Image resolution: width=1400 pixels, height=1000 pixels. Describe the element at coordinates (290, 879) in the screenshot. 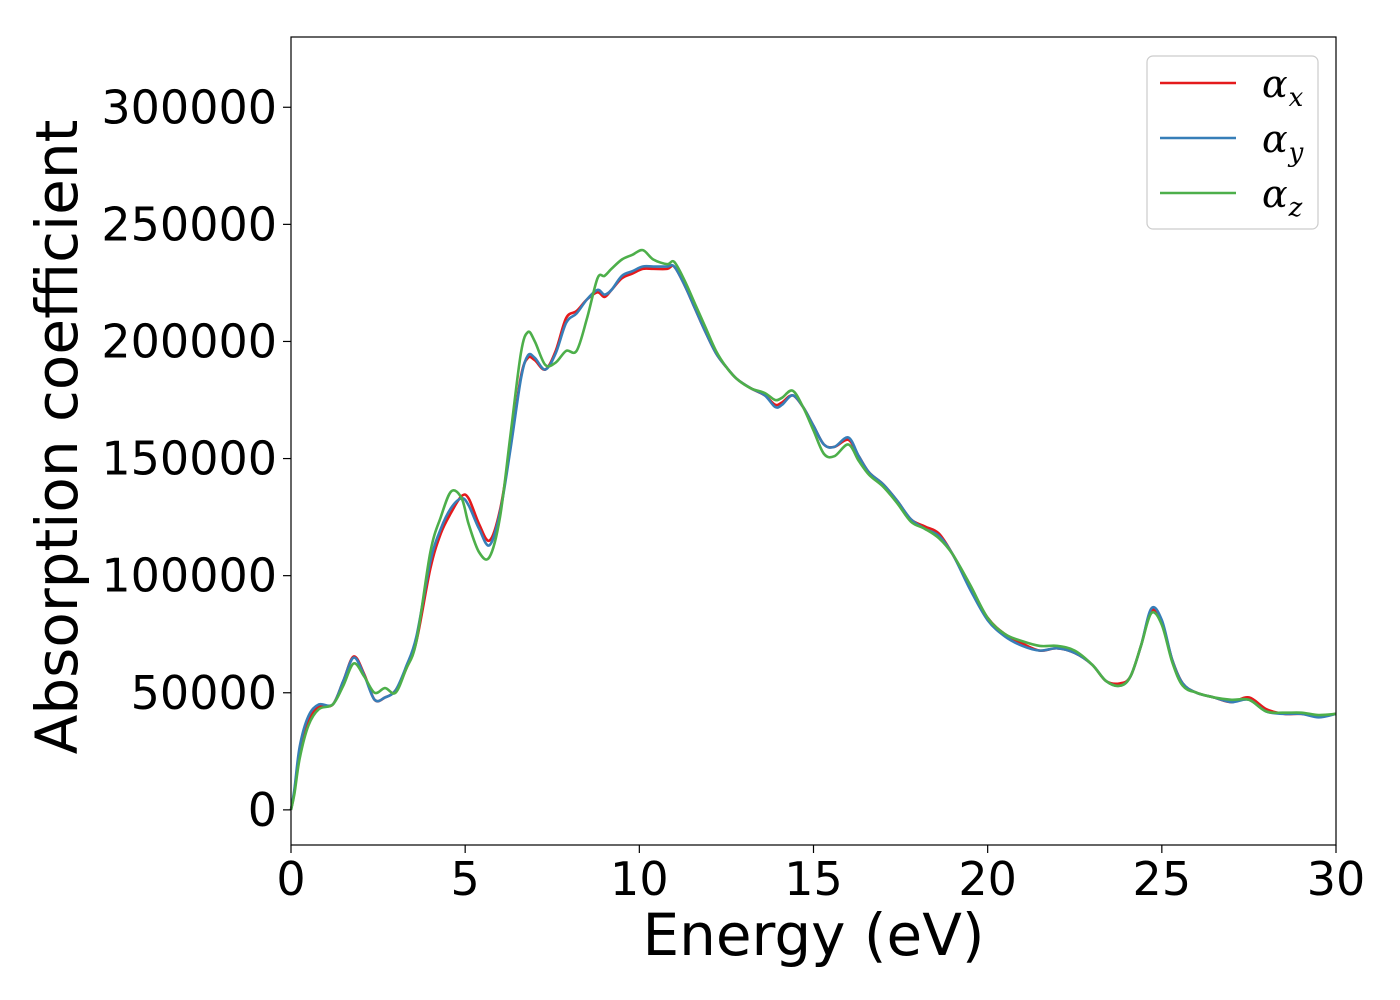

I see `x-tick-label: 0` at that location.